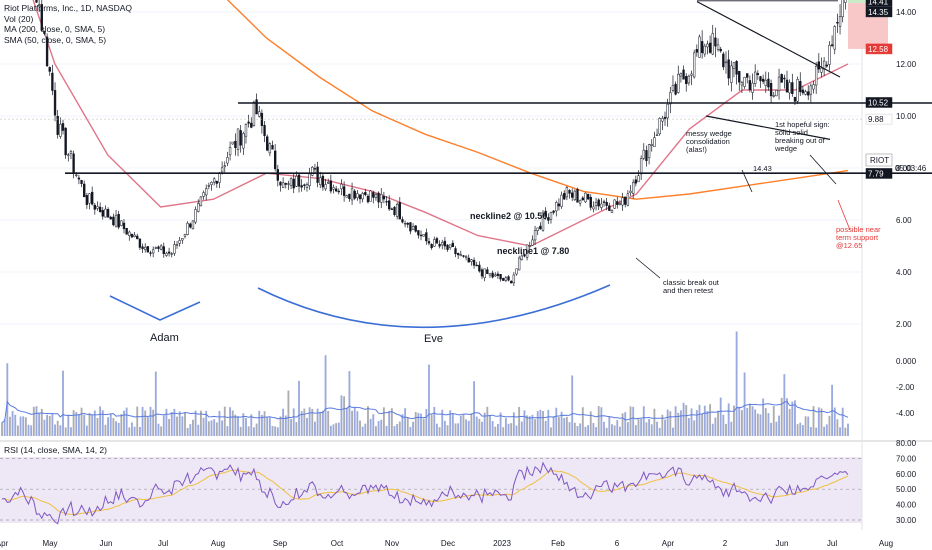 The height and width of the screenshot is (550, 932). I want to click on legend-volume: Vol (20), so click(19, 18).